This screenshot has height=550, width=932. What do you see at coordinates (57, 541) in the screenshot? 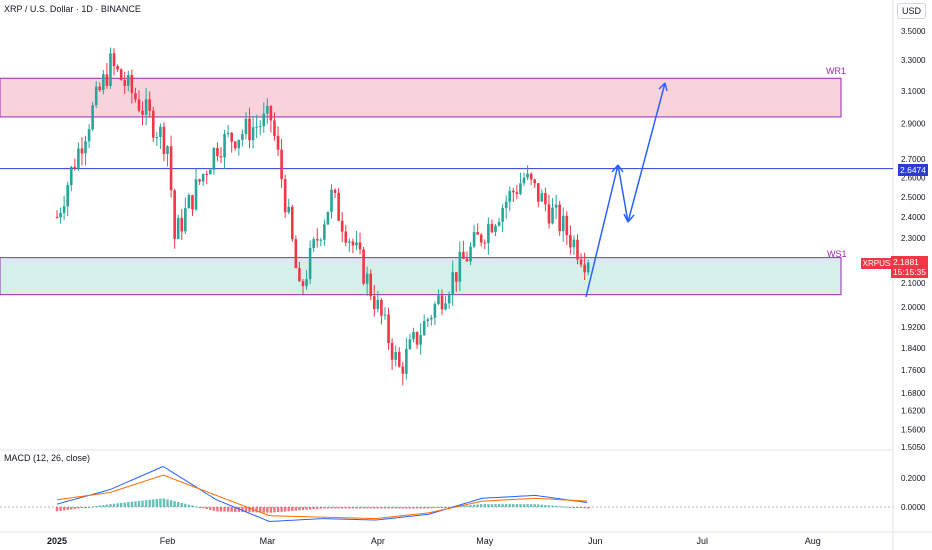
I see `time-tick-label: 2025` at bounding box center [57, 541].